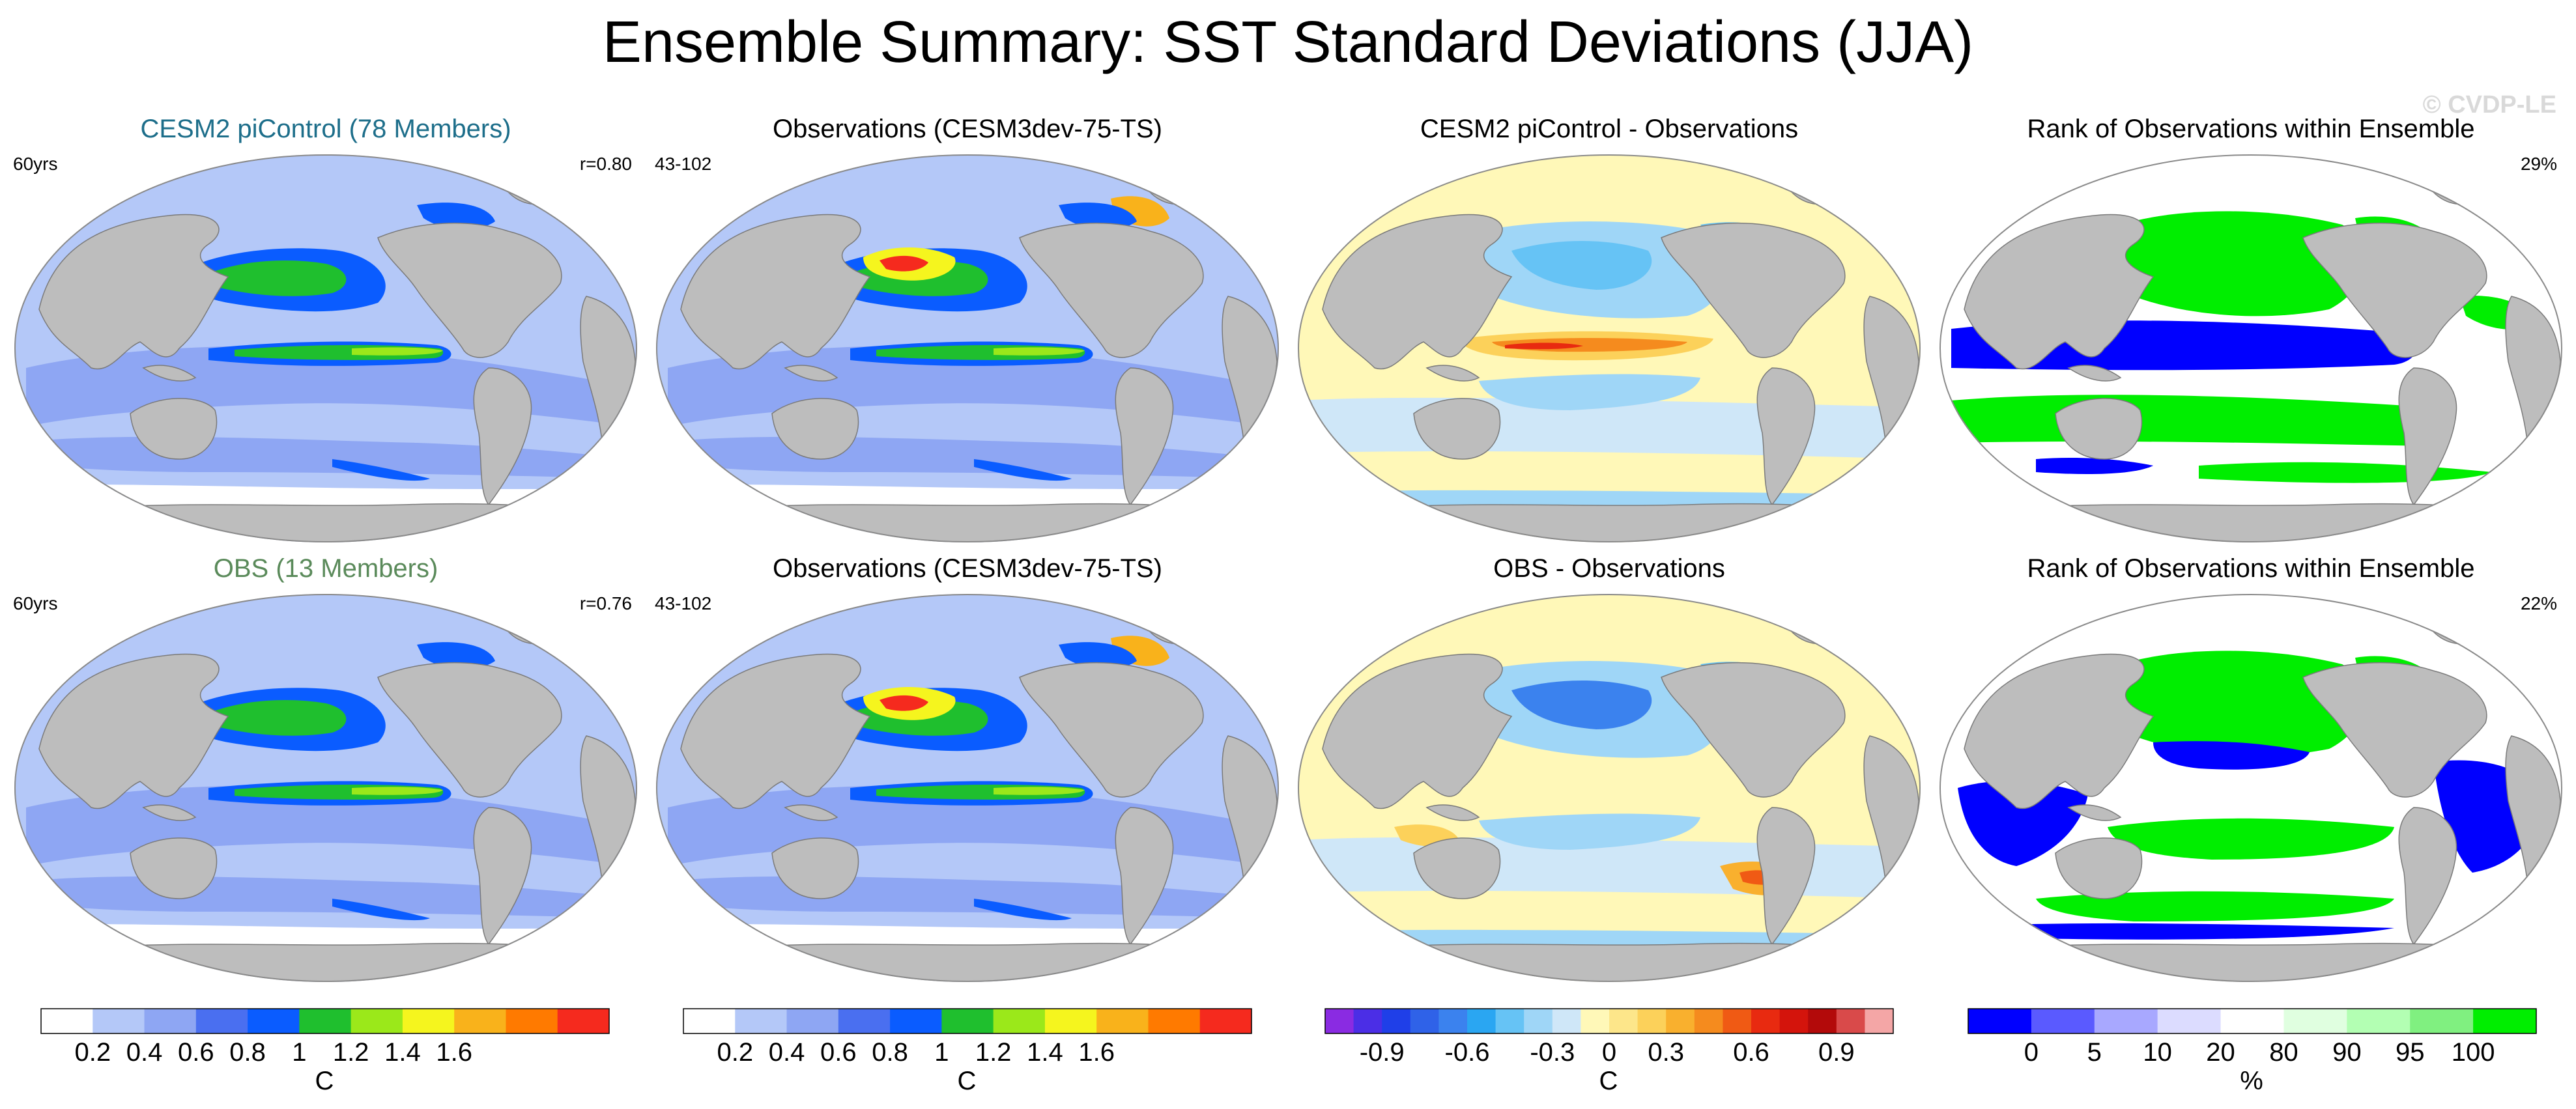 The image size is (2576, 1109). I want to click on colorbar-tick-label: -0.6, so click(1467, 1053).